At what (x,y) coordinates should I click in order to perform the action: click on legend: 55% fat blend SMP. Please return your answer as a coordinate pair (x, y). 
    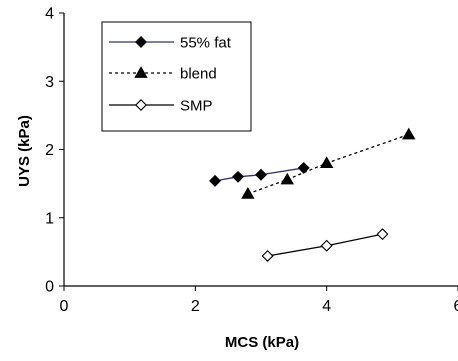
    Looking at the image, I should click on (176, 76).